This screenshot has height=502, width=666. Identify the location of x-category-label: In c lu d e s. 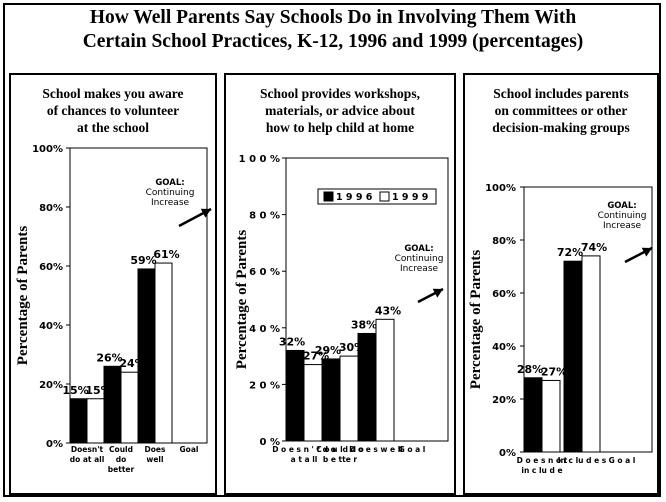
(582, 460).